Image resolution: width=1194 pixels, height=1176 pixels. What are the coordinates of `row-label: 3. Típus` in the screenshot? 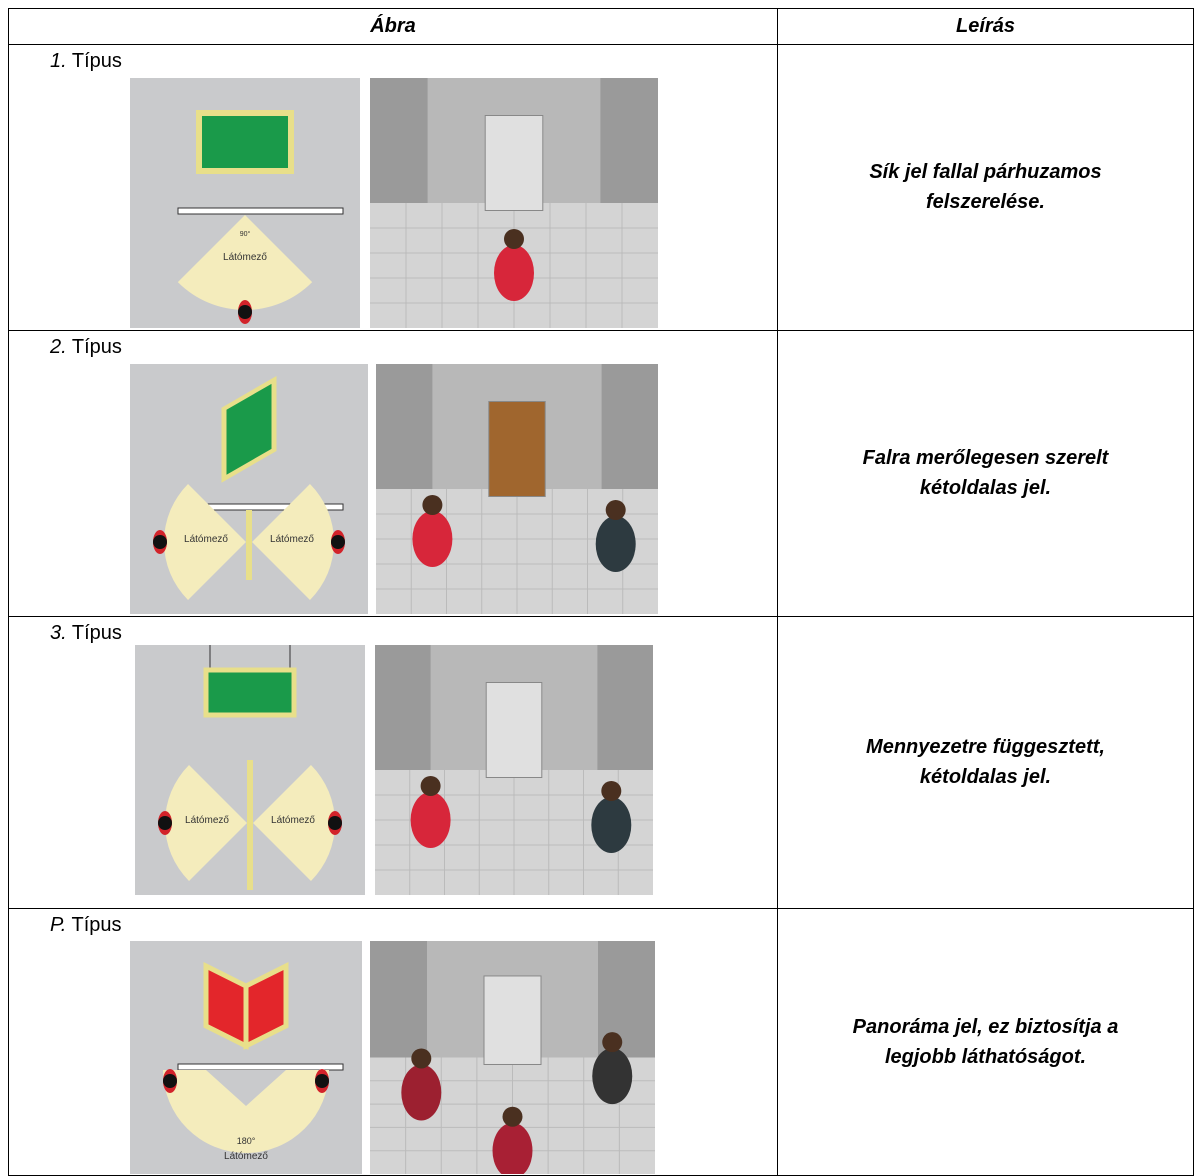 It's located at (86, 633).